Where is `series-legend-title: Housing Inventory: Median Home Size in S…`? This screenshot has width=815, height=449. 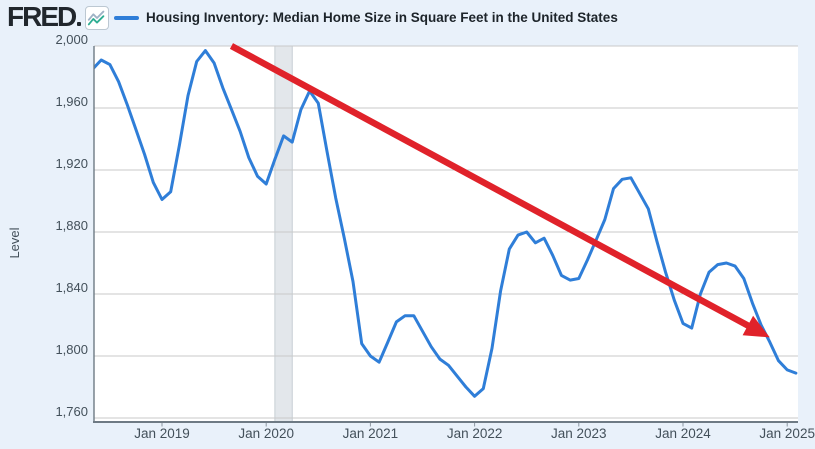
series-legend-title: Housing Inventory: Median Home Size in S… is located at coordinates (382, 17).